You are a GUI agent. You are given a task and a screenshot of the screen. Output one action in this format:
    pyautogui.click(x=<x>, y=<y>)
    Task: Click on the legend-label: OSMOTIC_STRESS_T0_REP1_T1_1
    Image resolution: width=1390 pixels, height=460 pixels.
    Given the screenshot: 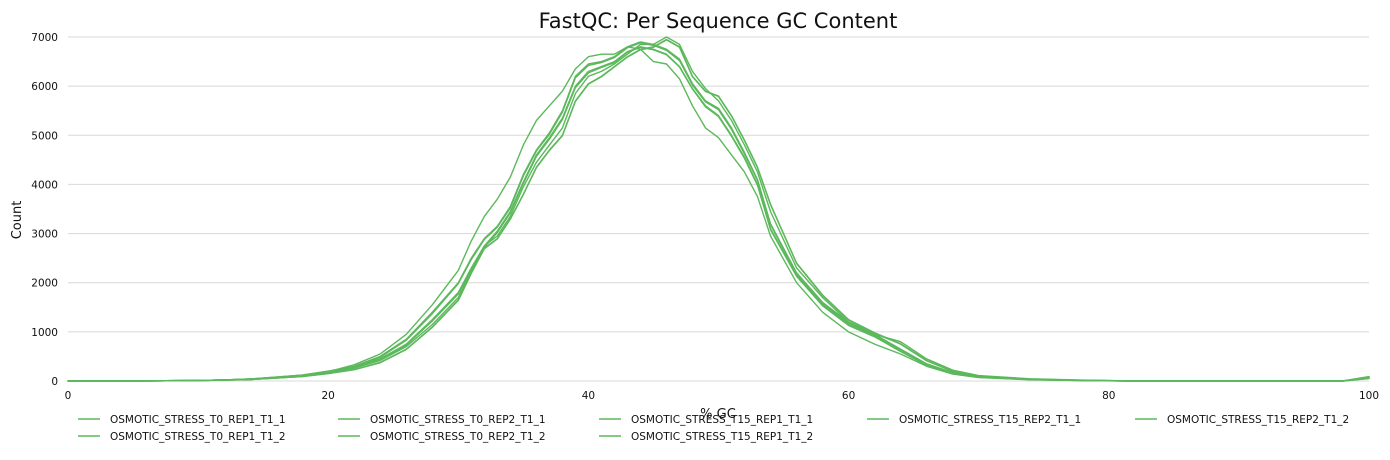 What is the action you would take?
    pyautogui.click(x=198, y=420)
    